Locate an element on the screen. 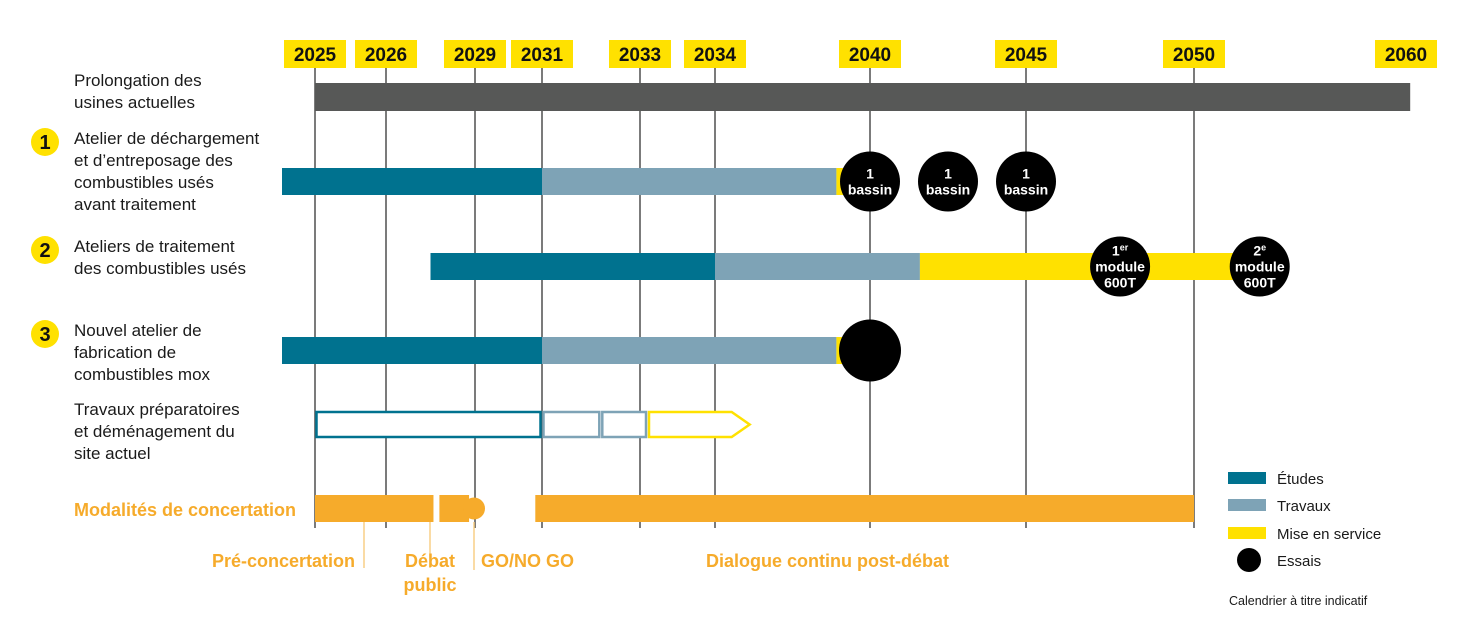 This screenshot has height=631, width=1474. number-badge-text: 3 is located at coordinates (44, 335).